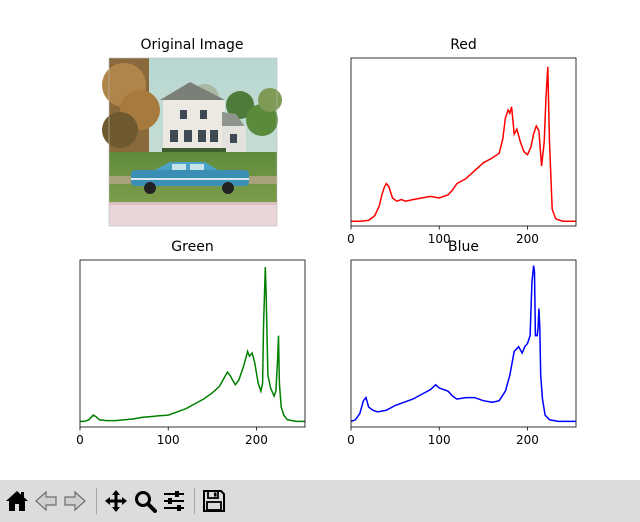 This screenshot has width=640, height=522. I want to click on red-x-tick-label: 100, so click(439, 239).